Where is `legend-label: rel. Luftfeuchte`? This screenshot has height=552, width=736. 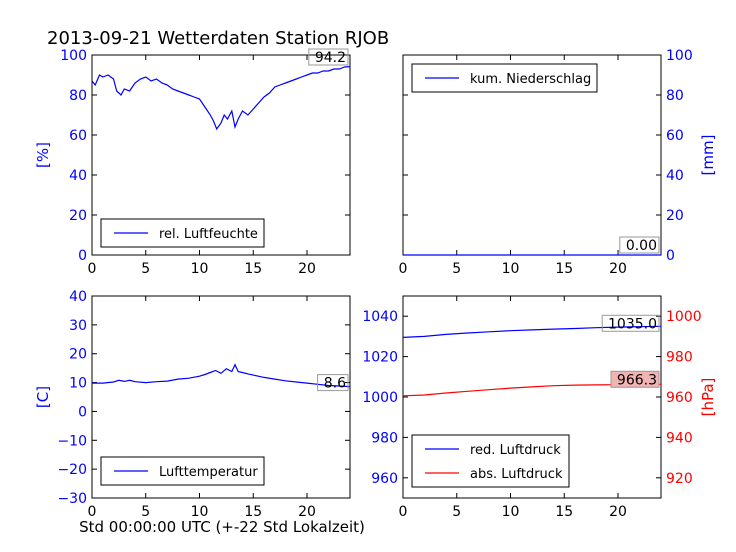 legend-label: rel. Luftfeuchte is located at coordinates (208, 234).